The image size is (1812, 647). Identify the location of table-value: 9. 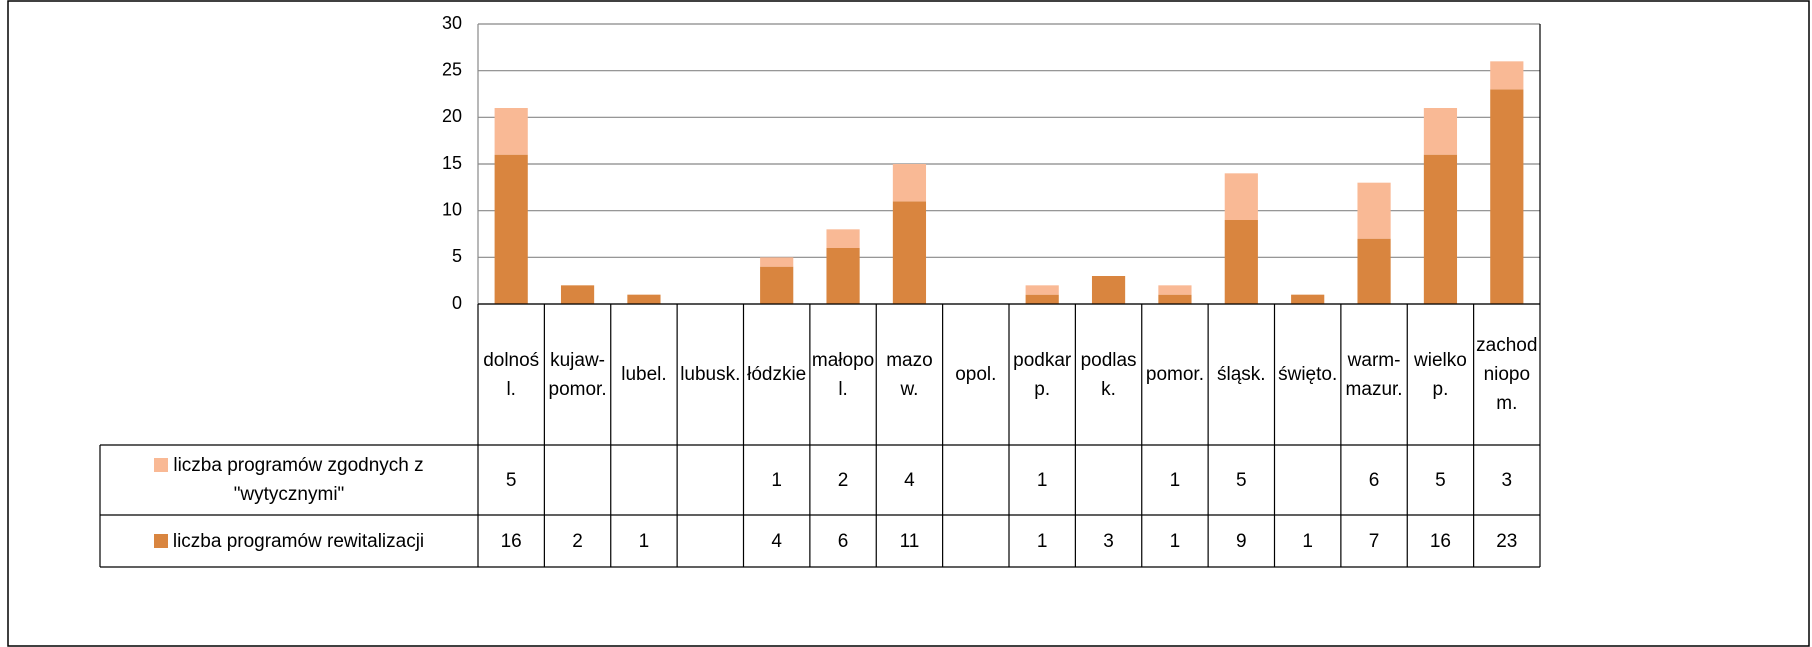
(1241, 541).